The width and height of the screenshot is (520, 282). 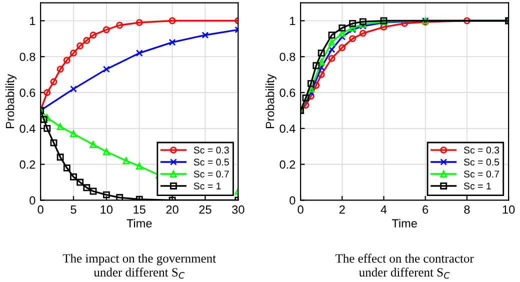 I want to click on x-tick-label: 8, so click(x=467, y=209).